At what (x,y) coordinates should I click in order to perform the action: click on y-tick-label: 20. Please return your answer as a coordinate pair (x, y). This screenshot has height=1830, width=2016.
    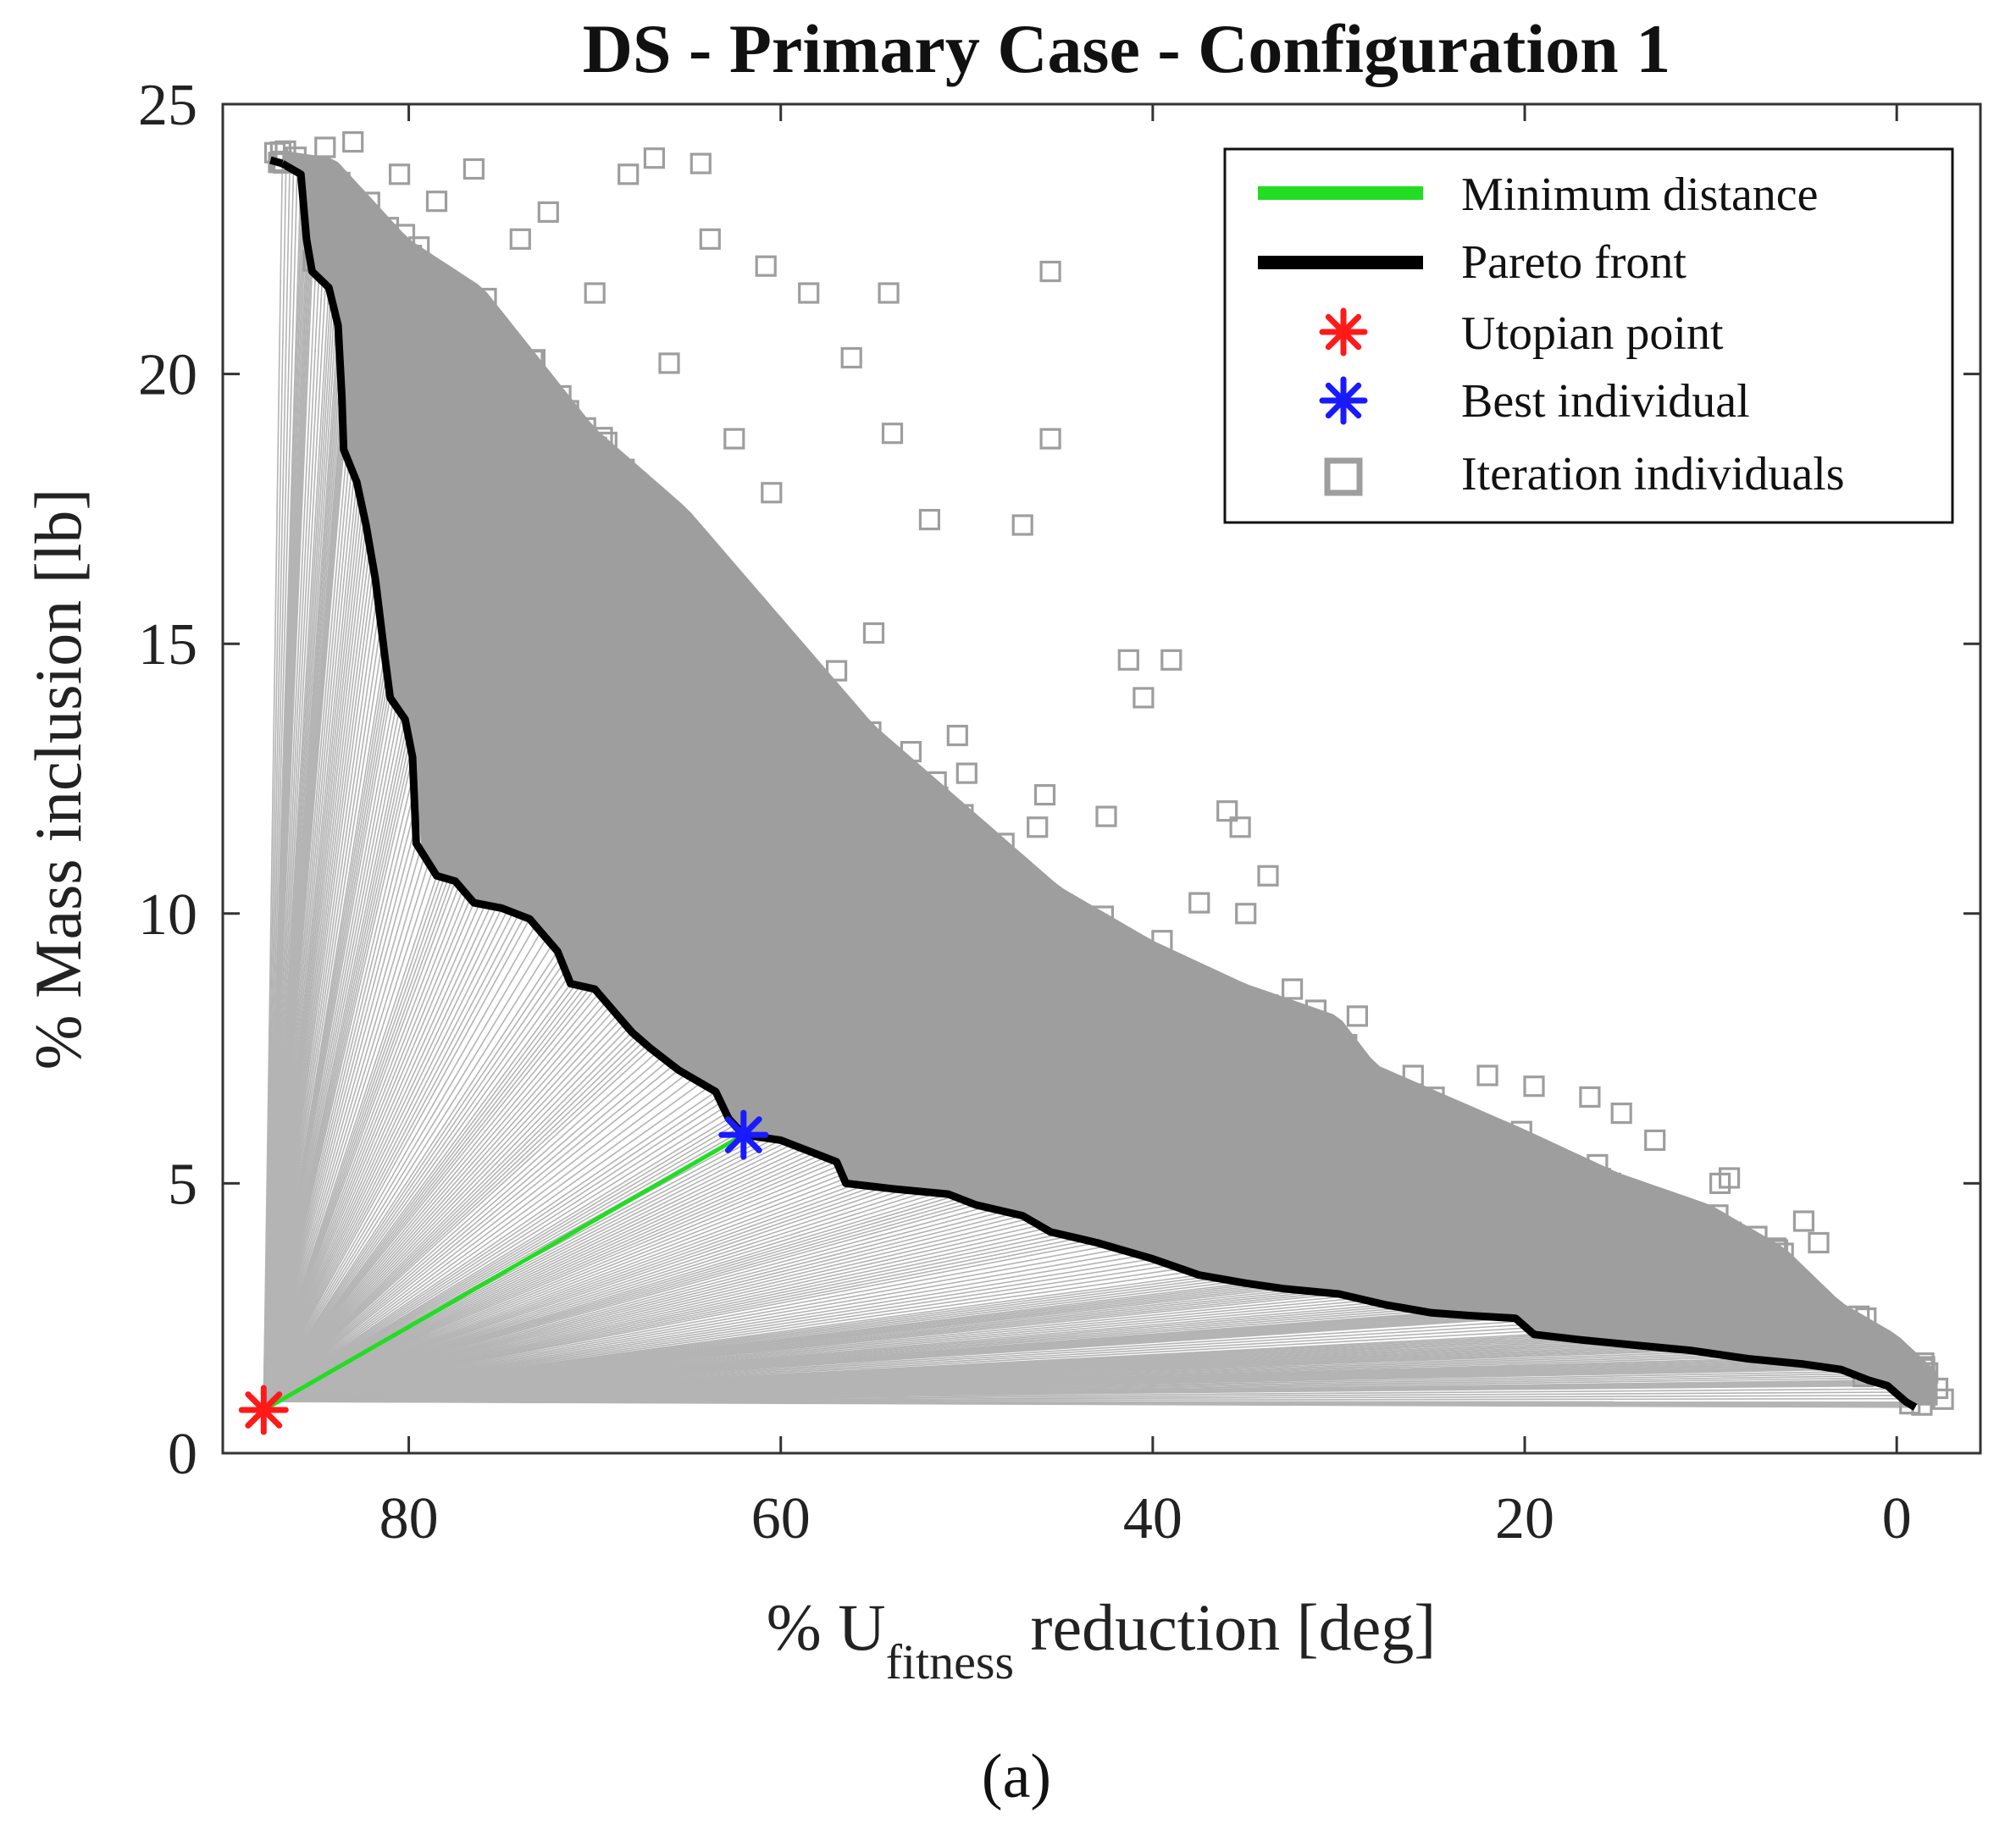
    Looking at the image, I should click on (167, 375).